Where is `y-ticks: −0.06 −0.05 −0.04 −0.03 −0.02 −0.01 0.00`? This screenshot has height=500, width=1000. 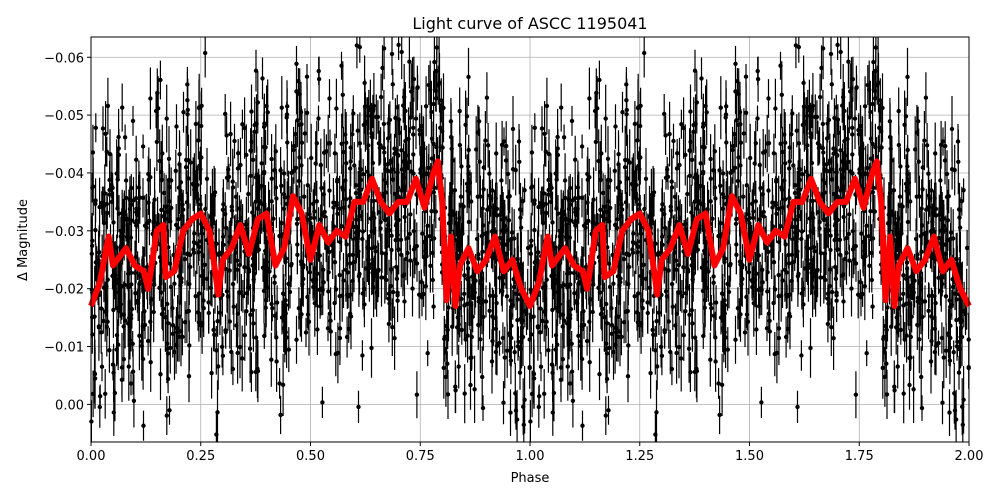 y-ticks: −0.06 −0.05 −0.04 −0.03 −0.02 −0.01 0.00 is located at coordinates (67, 232).